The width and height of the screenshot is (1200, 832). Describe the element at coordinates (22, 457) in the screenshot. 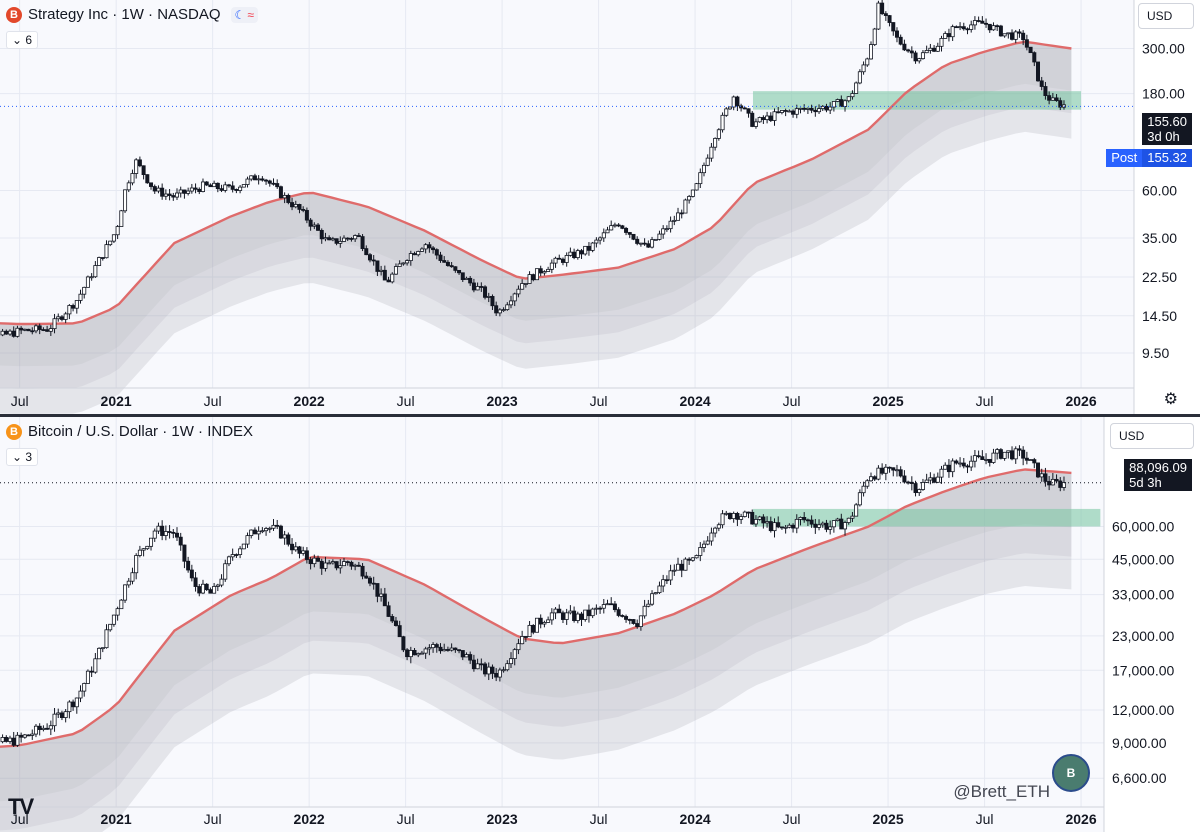

I see `bitcoin-indicators-toggle: ⌄ 3` at that location.